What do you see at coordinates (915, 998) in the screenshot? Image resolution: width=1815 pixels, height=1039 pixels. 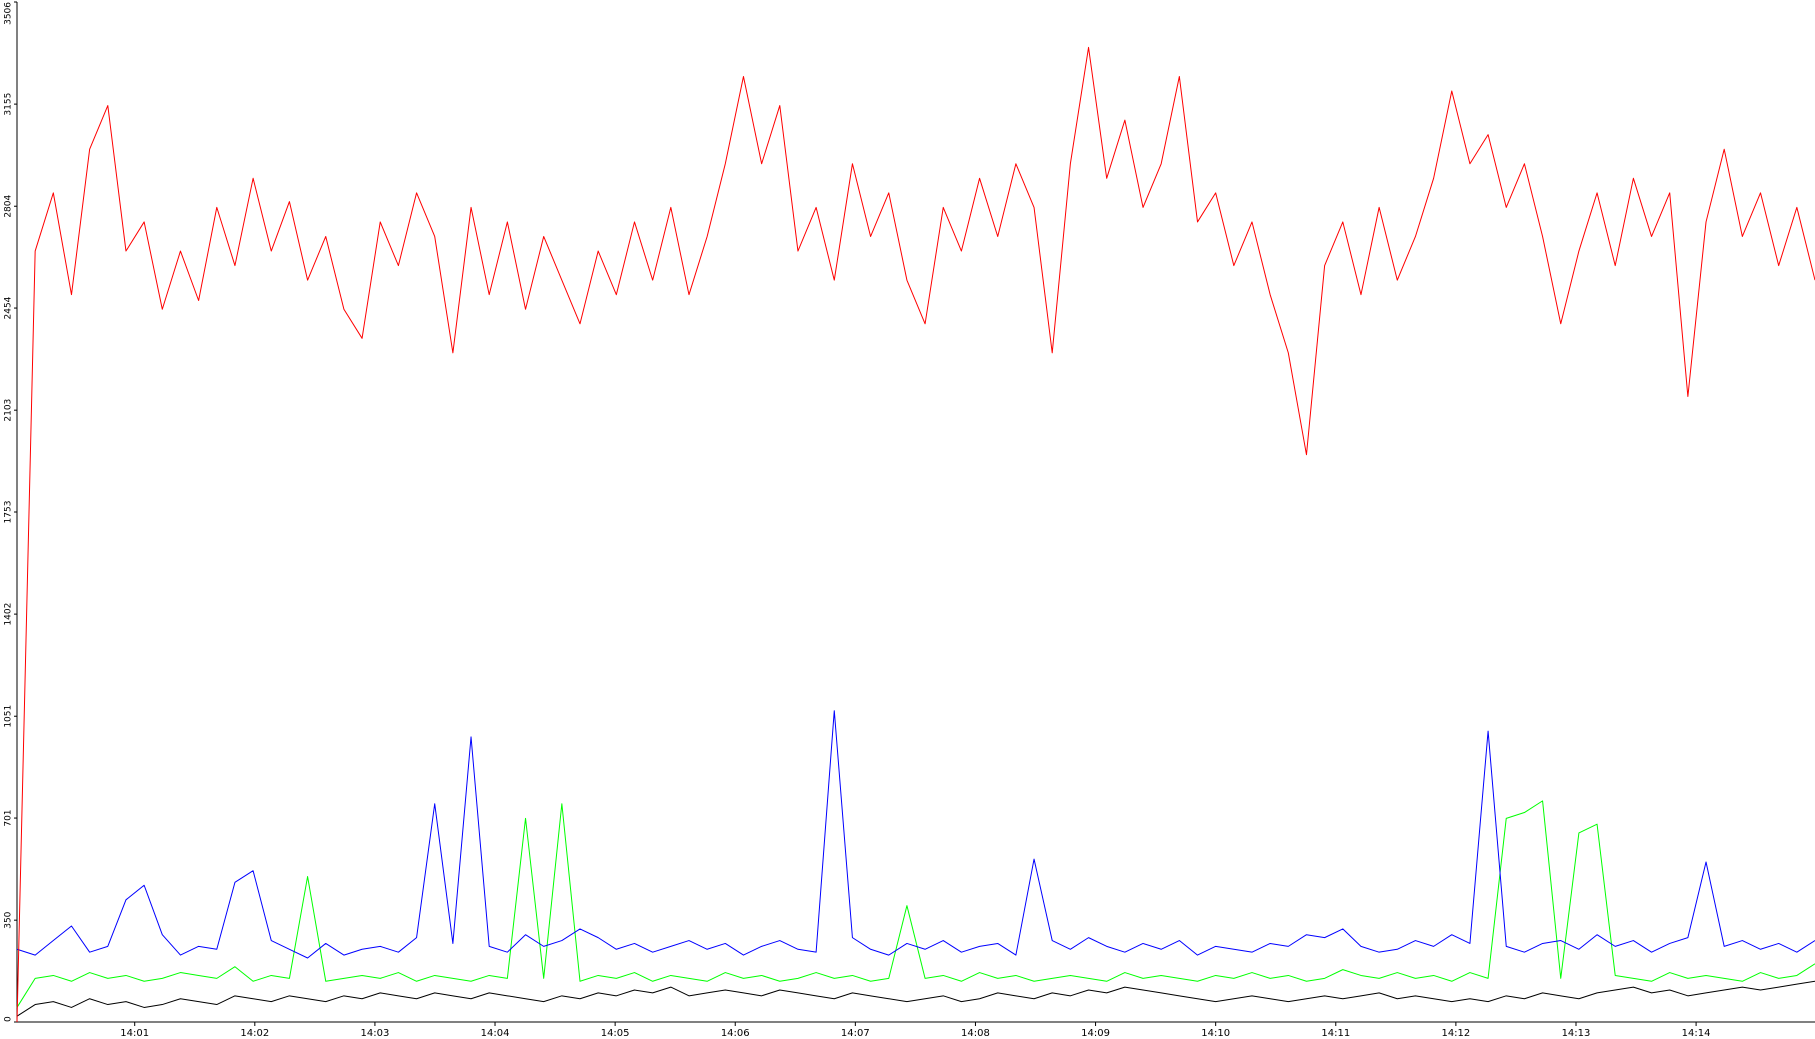 I see `series-line` at bounding box center [915, 998].